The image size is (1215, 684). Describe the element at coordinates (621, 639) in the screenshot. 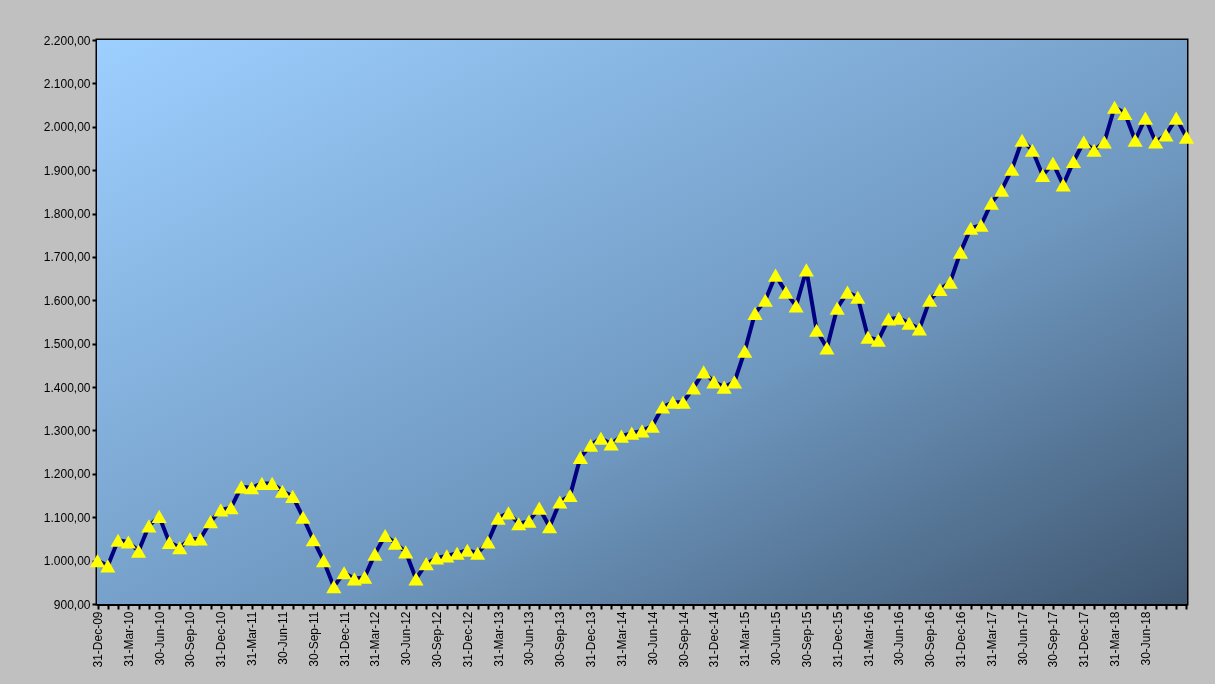

I see `x-tick-label: 31-Mar-14` at that location.